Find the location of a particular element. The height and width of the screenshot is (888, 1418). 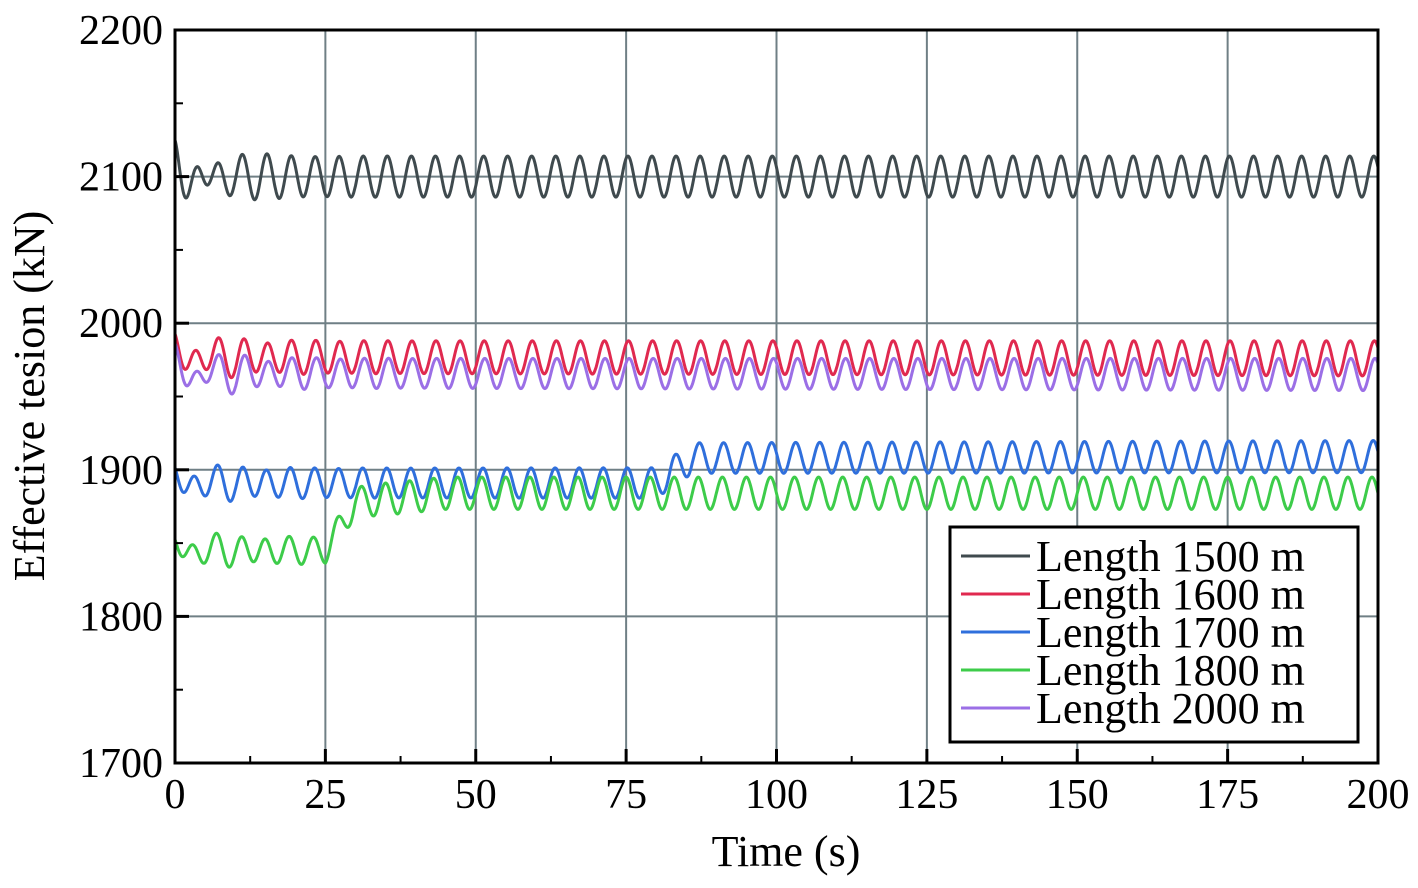

series-line-length-1800-m is located at coordinates (776, 522).